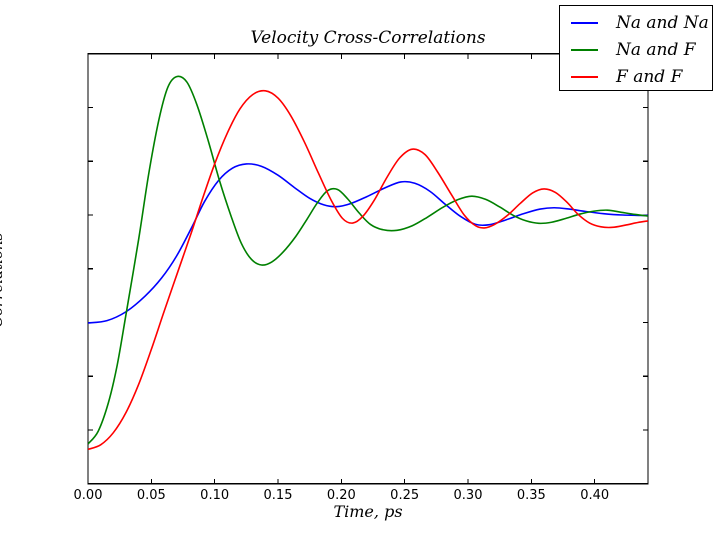 This screenshot has width=720, height=538. I want to click on x-tick-label: 0.10, so click(215, 495).